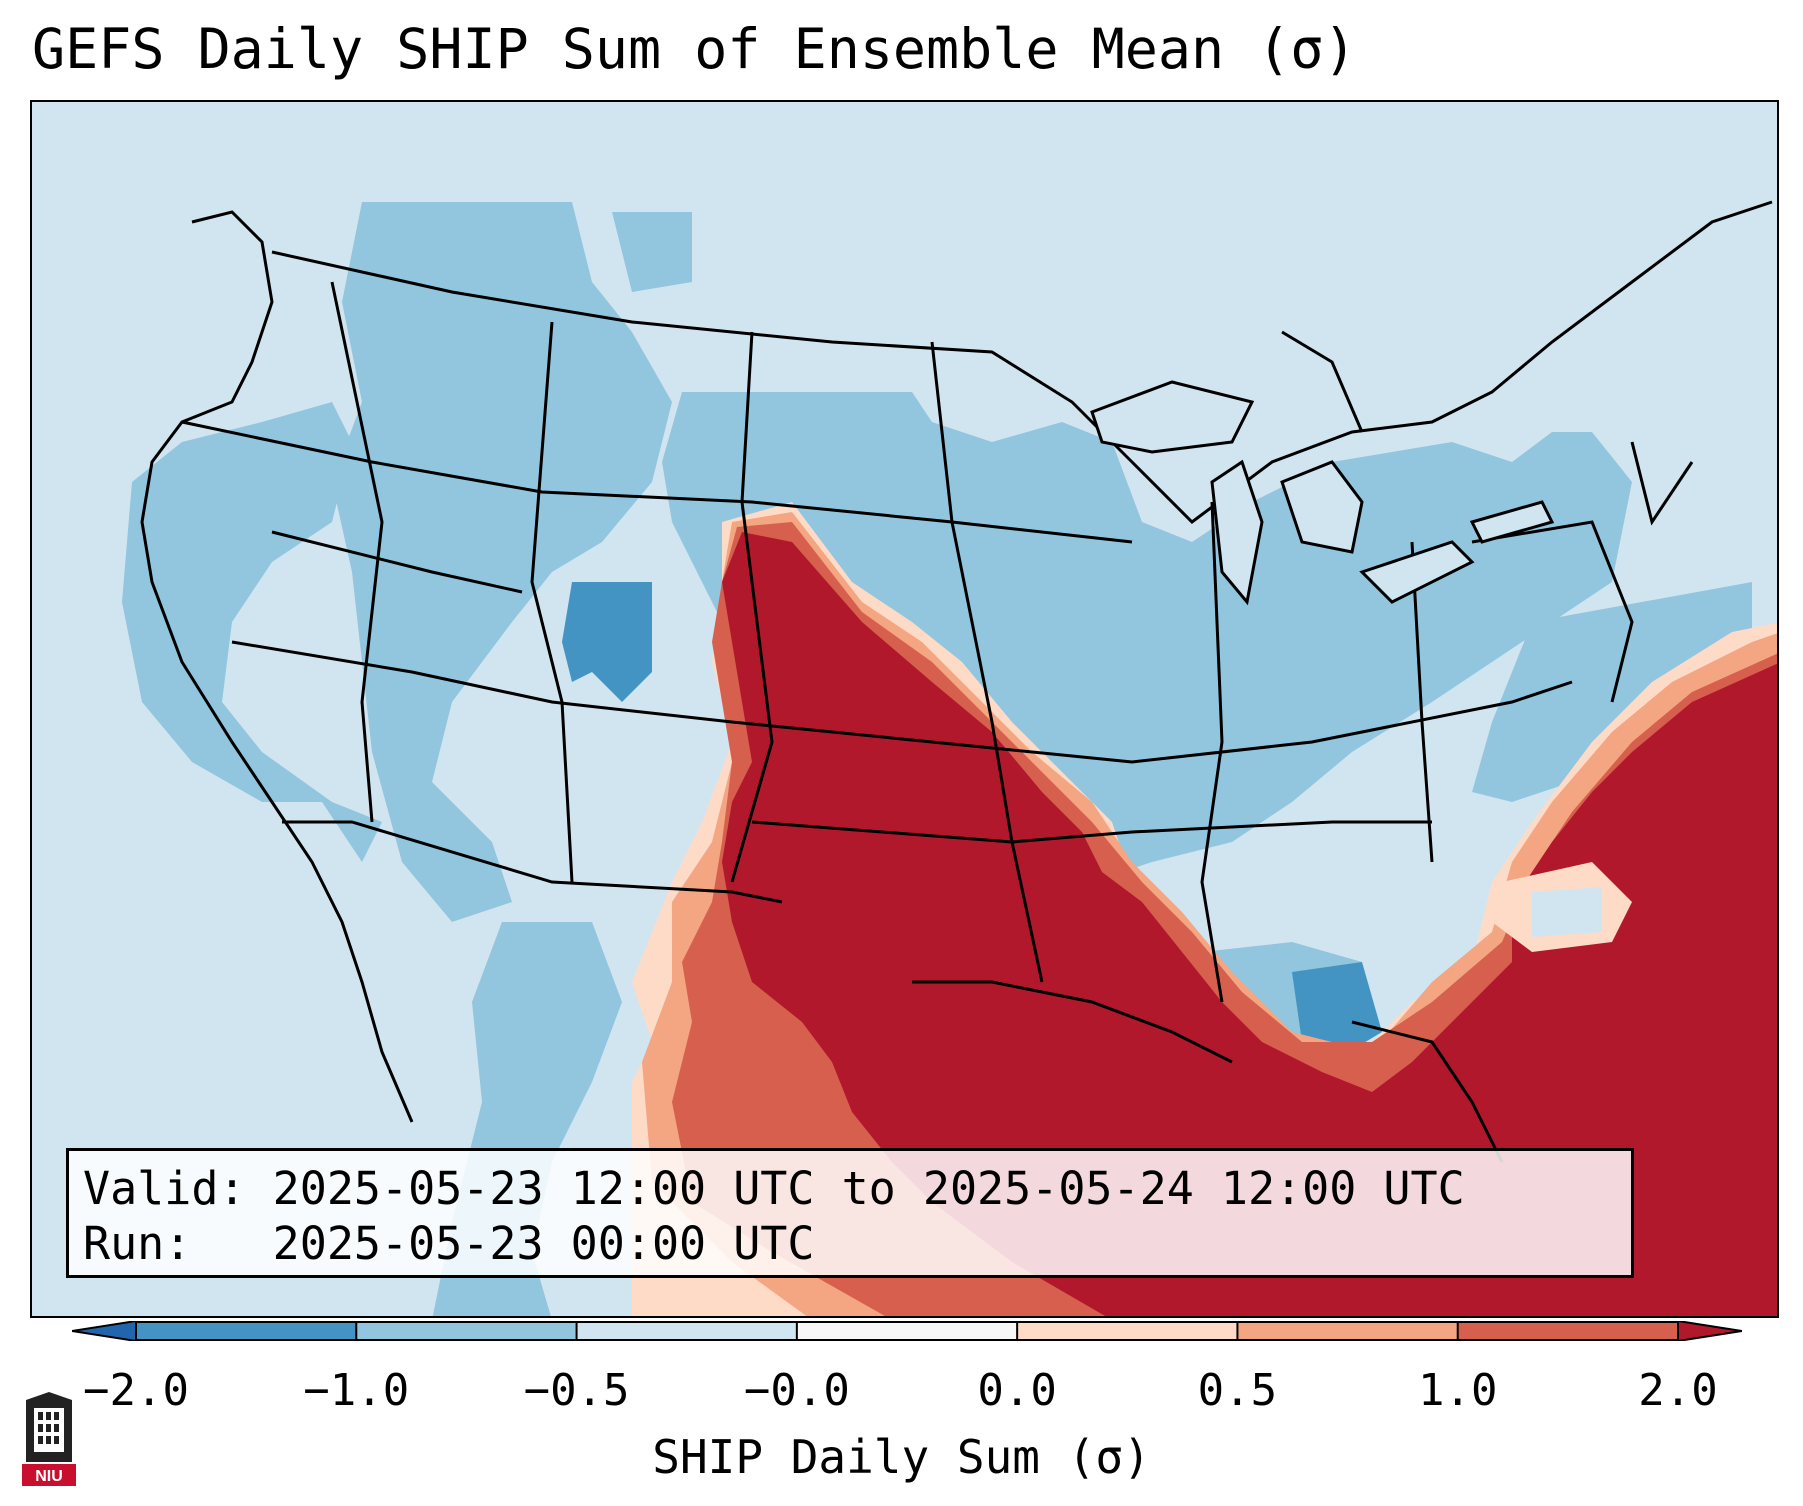  What do you see at coordinates (1322, 493) in the screenshot?
I see `great-lakes` at bounding box center [1322, 493].